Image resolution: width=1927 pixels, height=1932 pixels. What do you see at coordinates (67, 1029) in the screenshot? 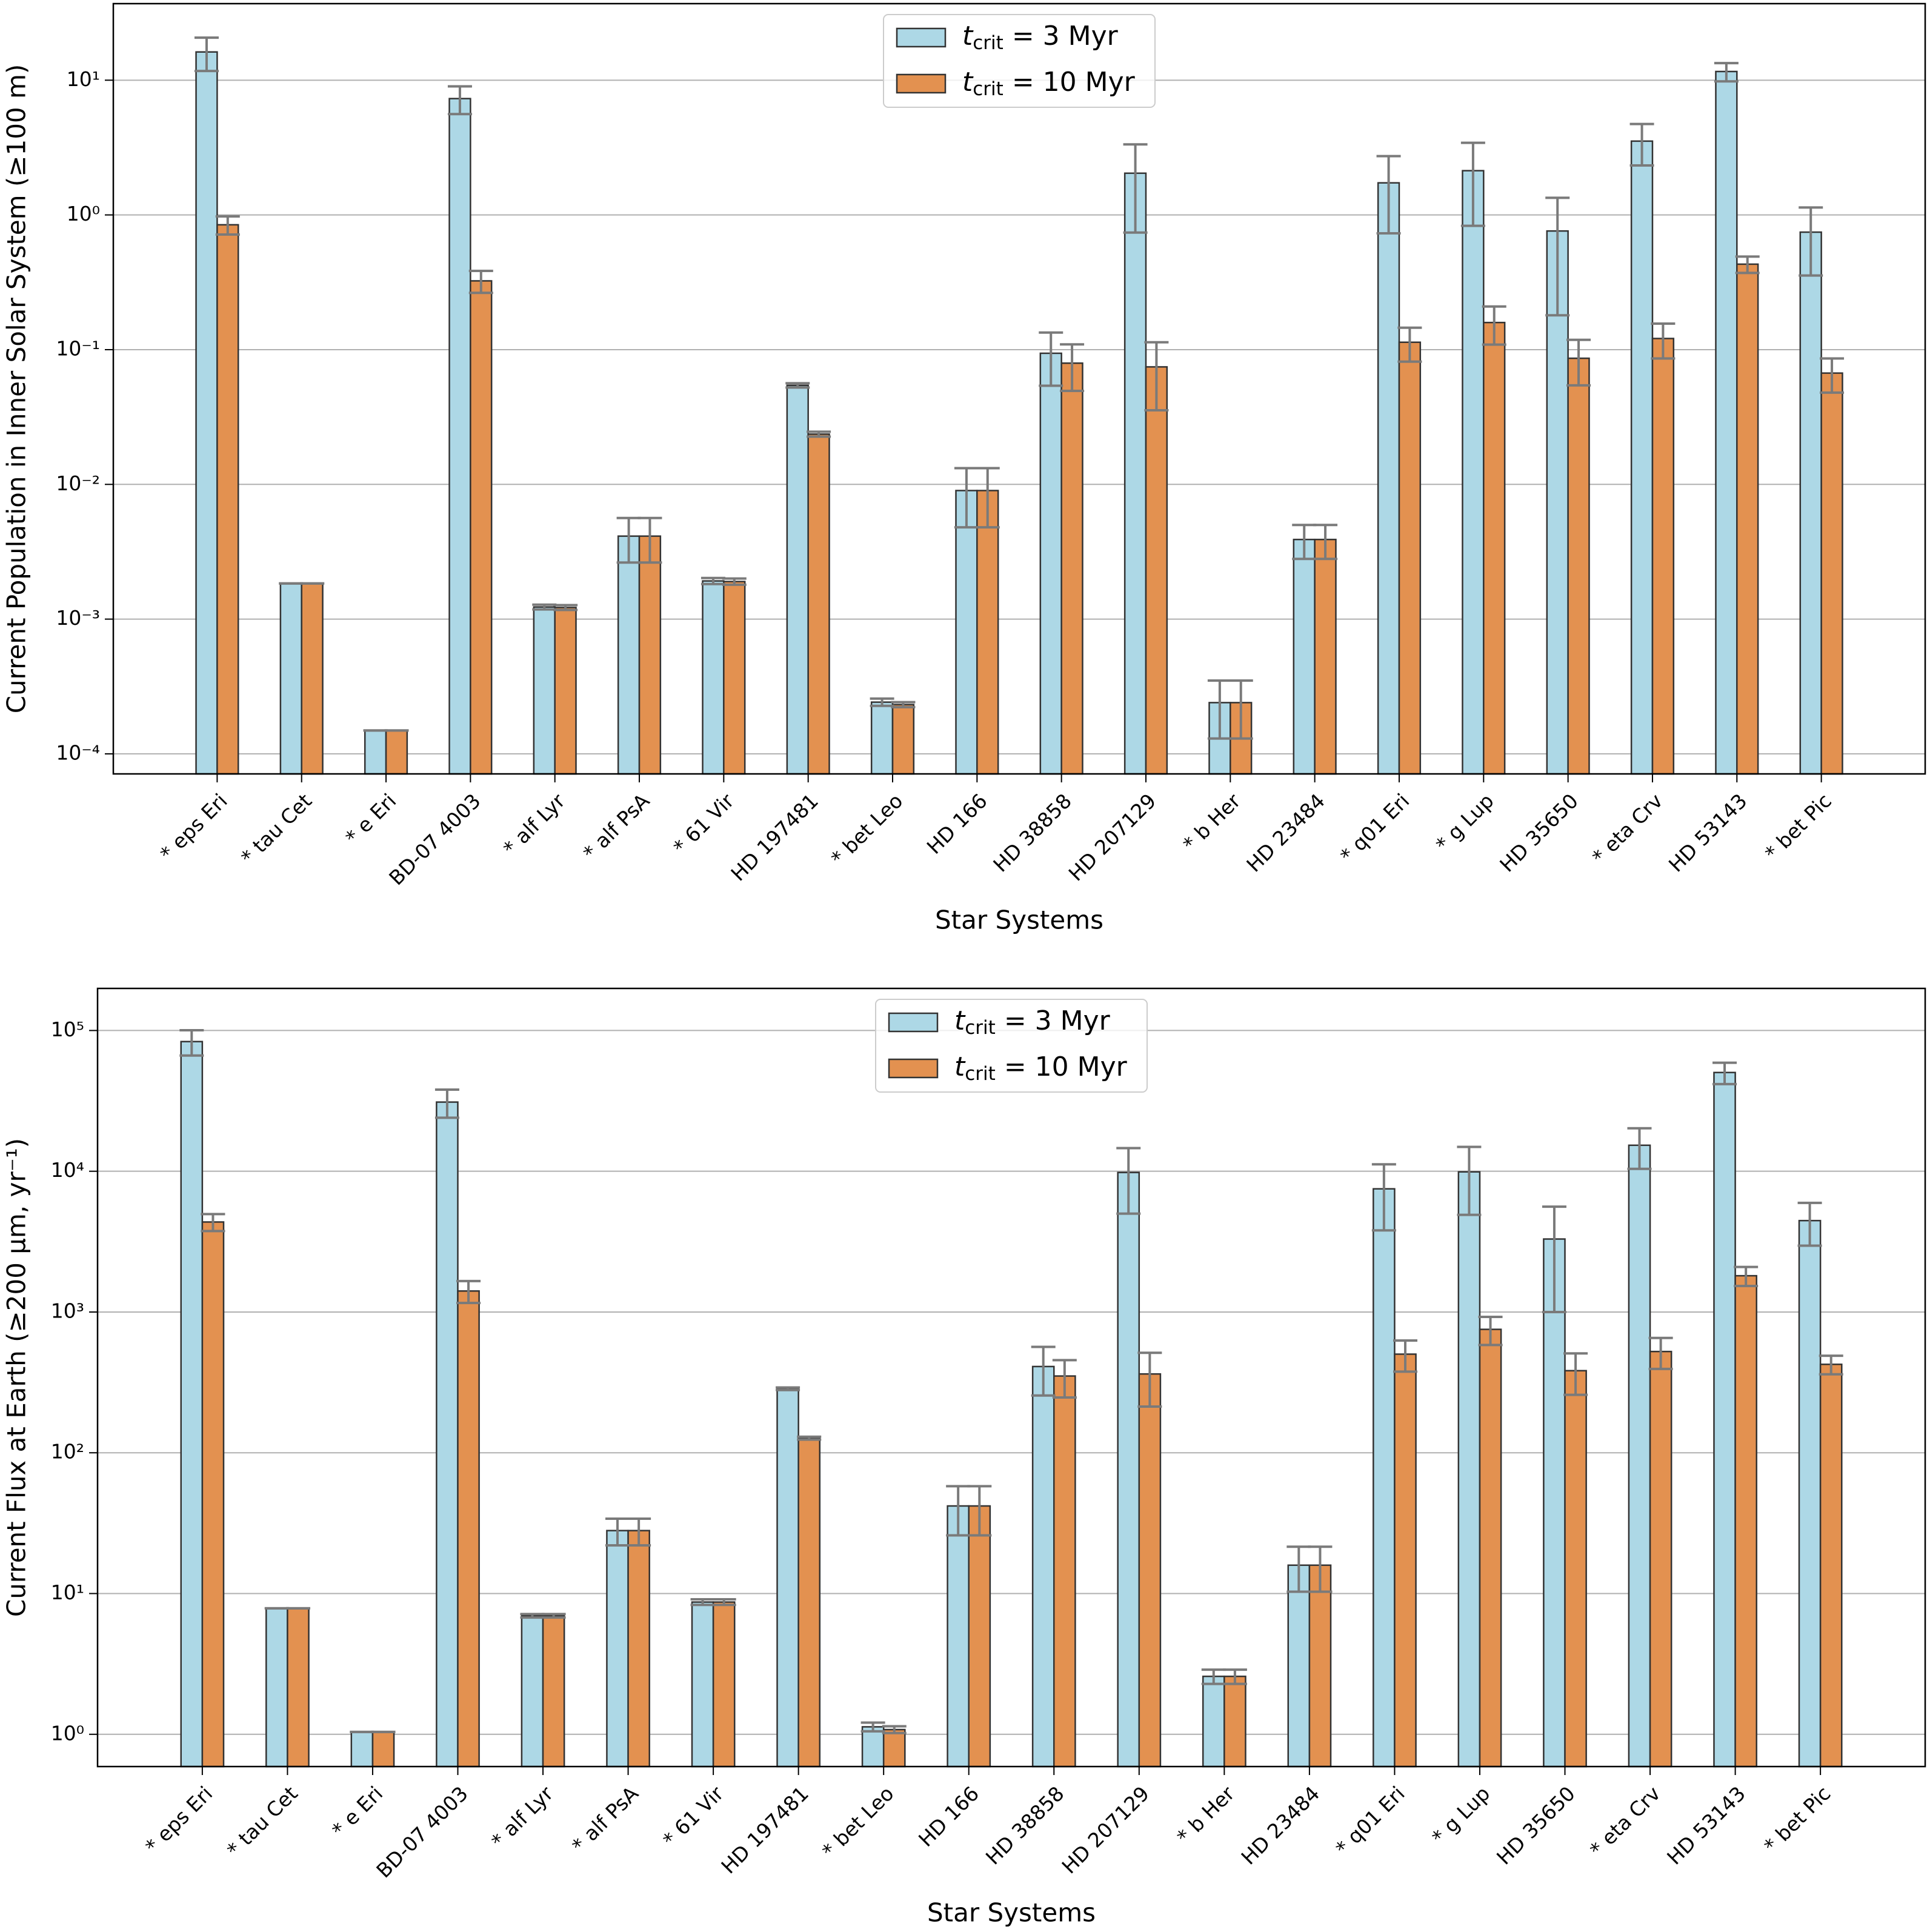
I see `y-tick-label: 10⁵` at bounding box center [67, 1029].